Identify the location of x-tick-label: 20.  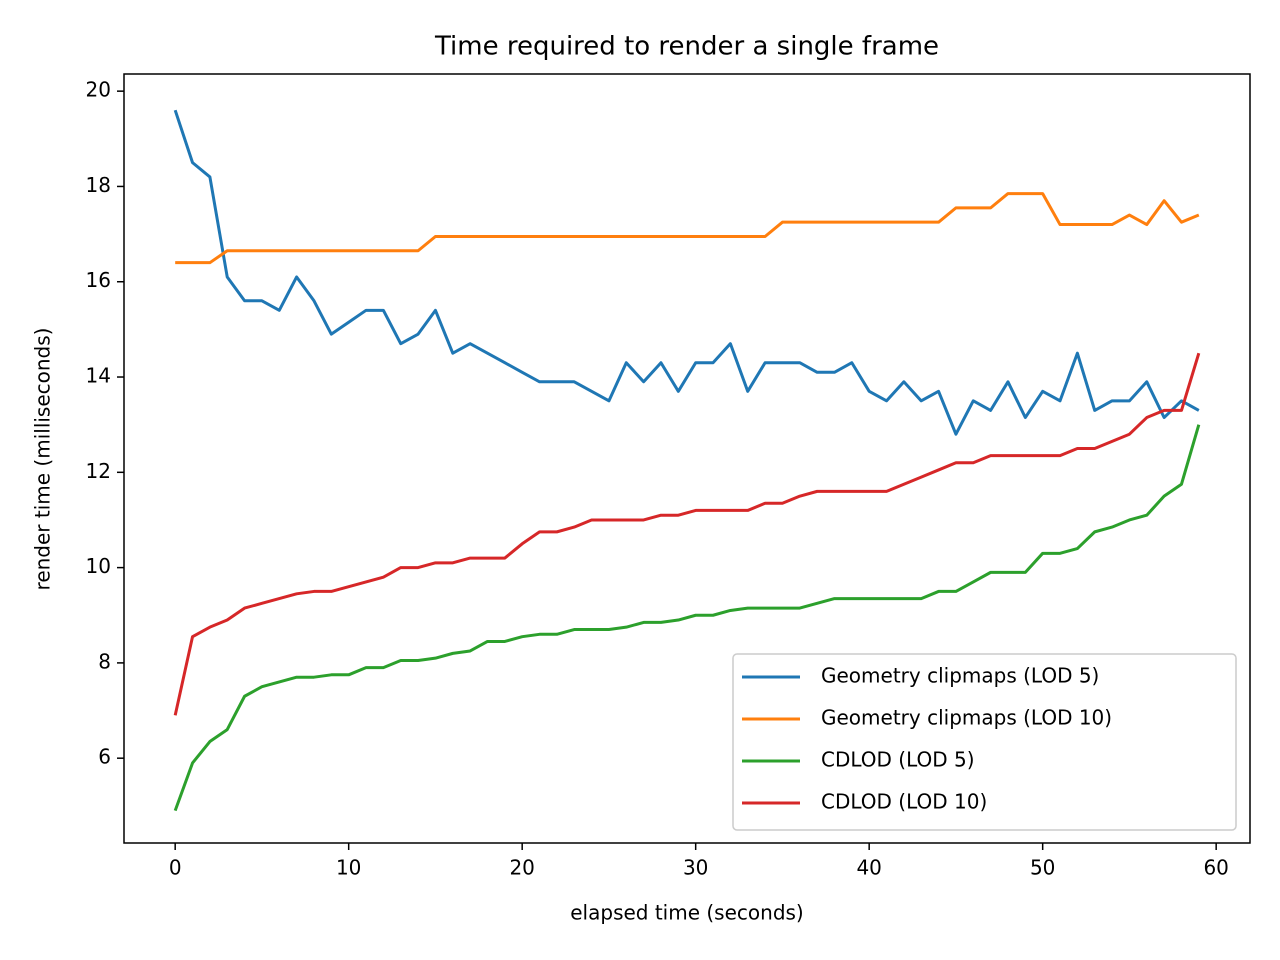
(521, 868).